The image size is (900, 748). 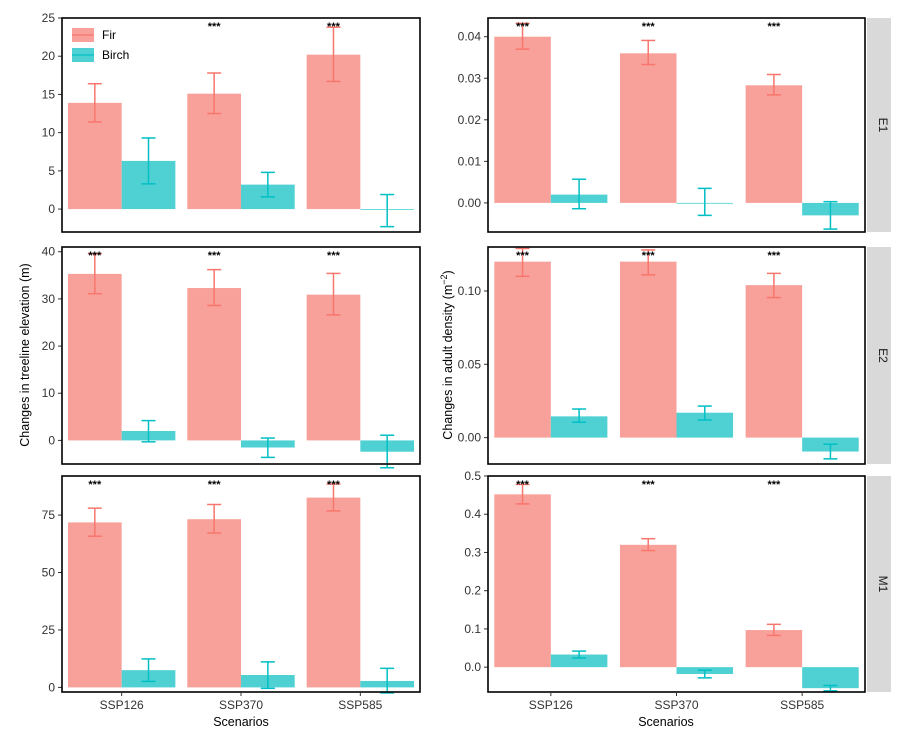 I want to click on panel-E2-treeline: 0 10 20 30 40 *** *** ***, so click(x=231, y=356).